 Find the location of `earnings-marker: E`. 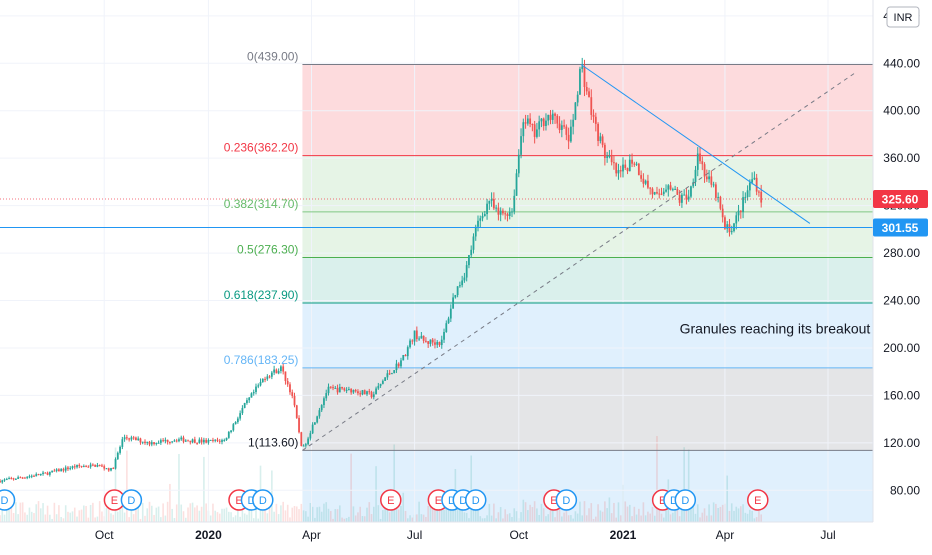

earnings-marker: E is located at coordinates (391, 500).